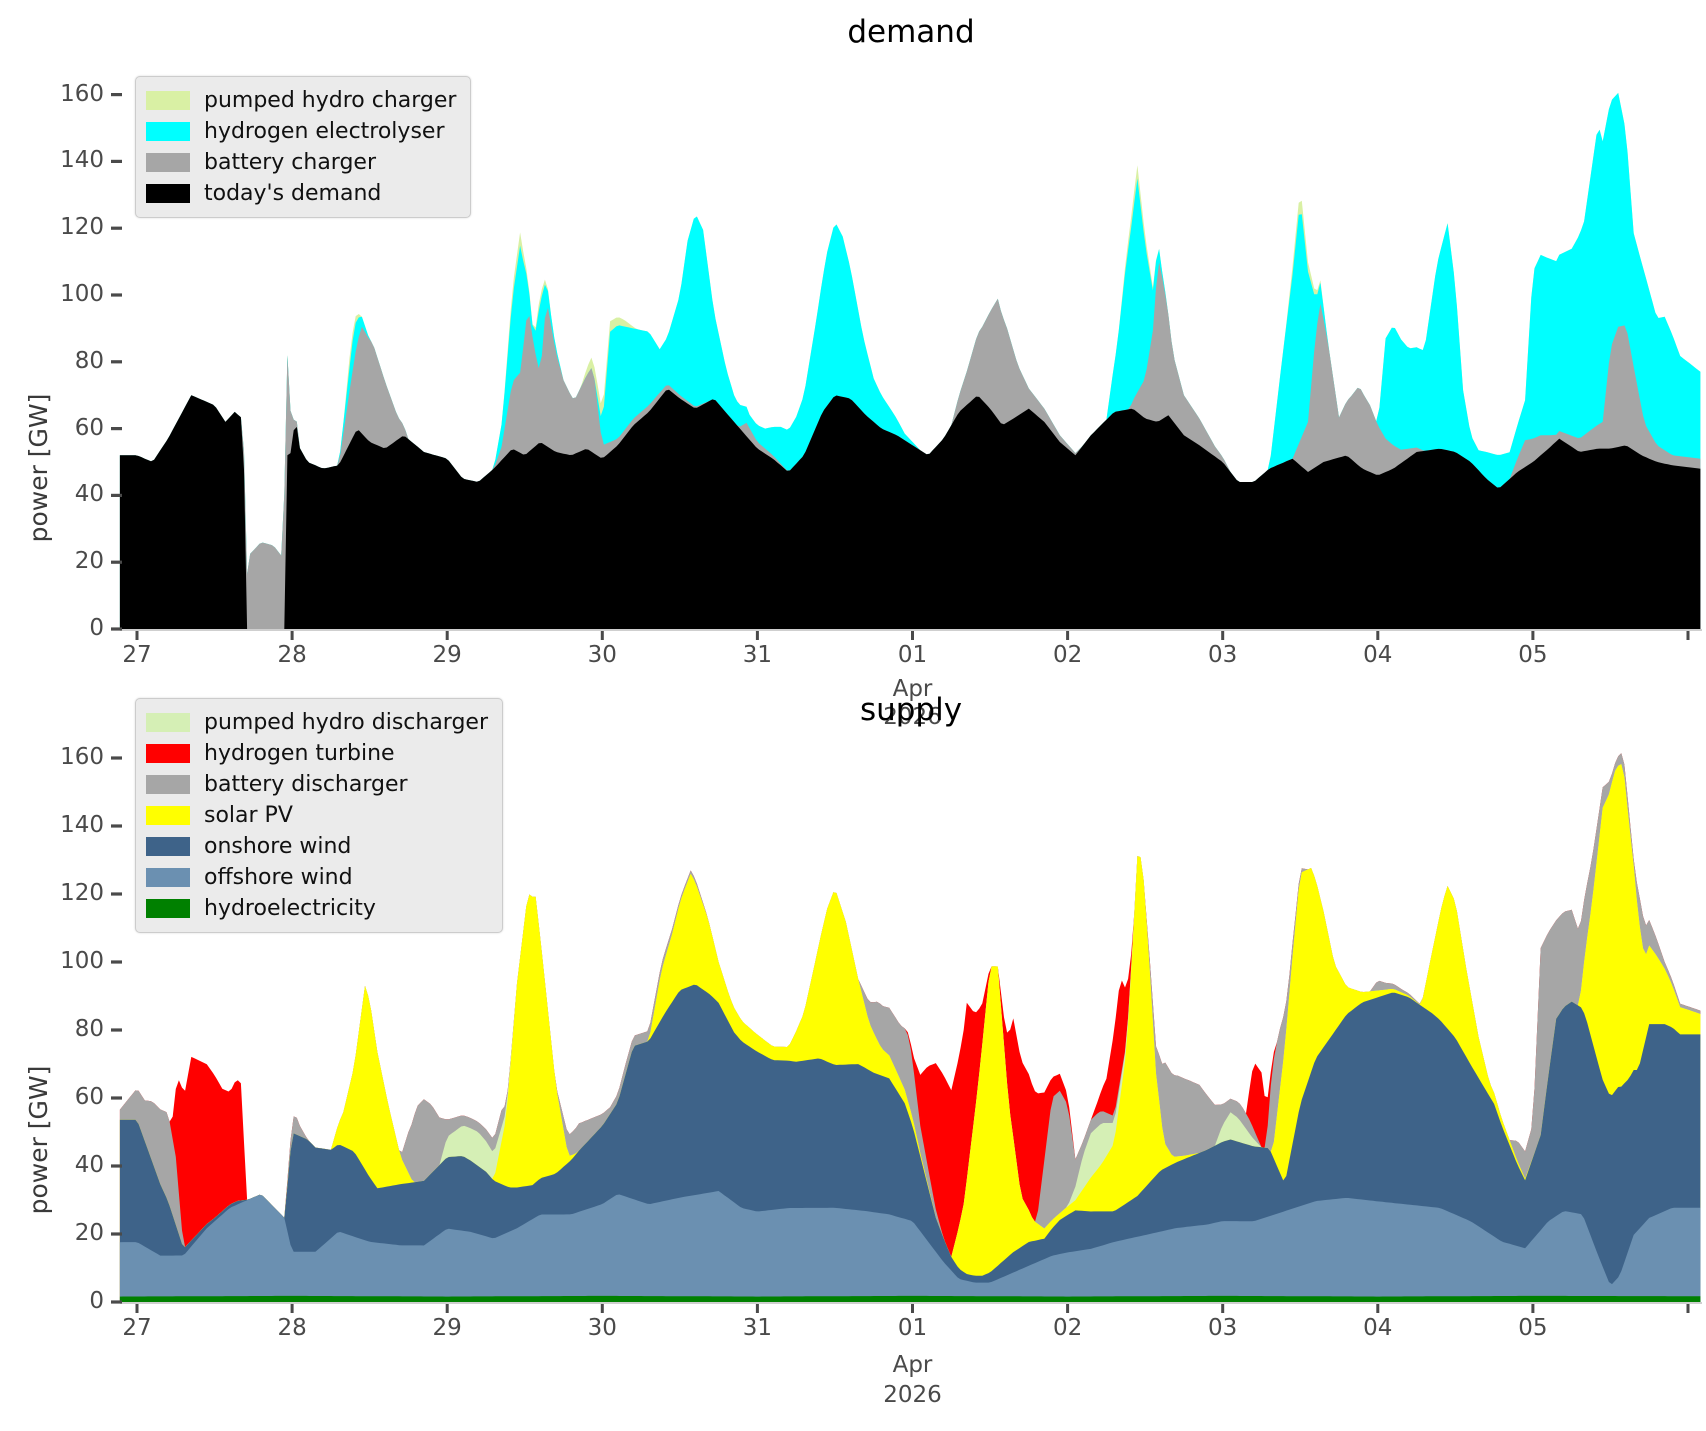 The image size is (1706, 1431). What do you see at coordinates (1223, 655) in the screenshot?
I see `demand-x-tick-label: 03` at bounding box center [1223, 655].